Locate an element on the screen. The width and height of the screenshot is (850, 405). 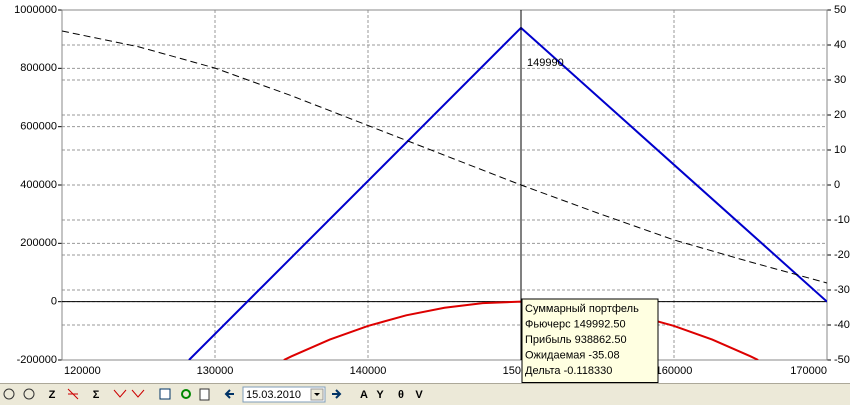
tooltip-line: Суммарный портфель is located at coordinates (582, 309).